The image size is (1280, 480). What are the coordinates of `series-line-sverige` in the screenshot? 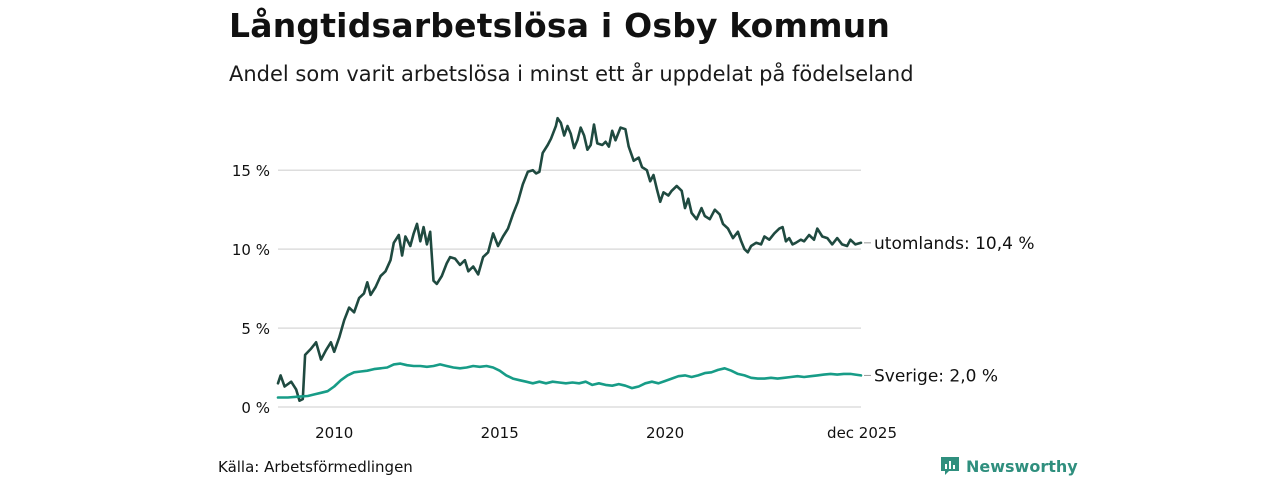 It's located at (569, 380).